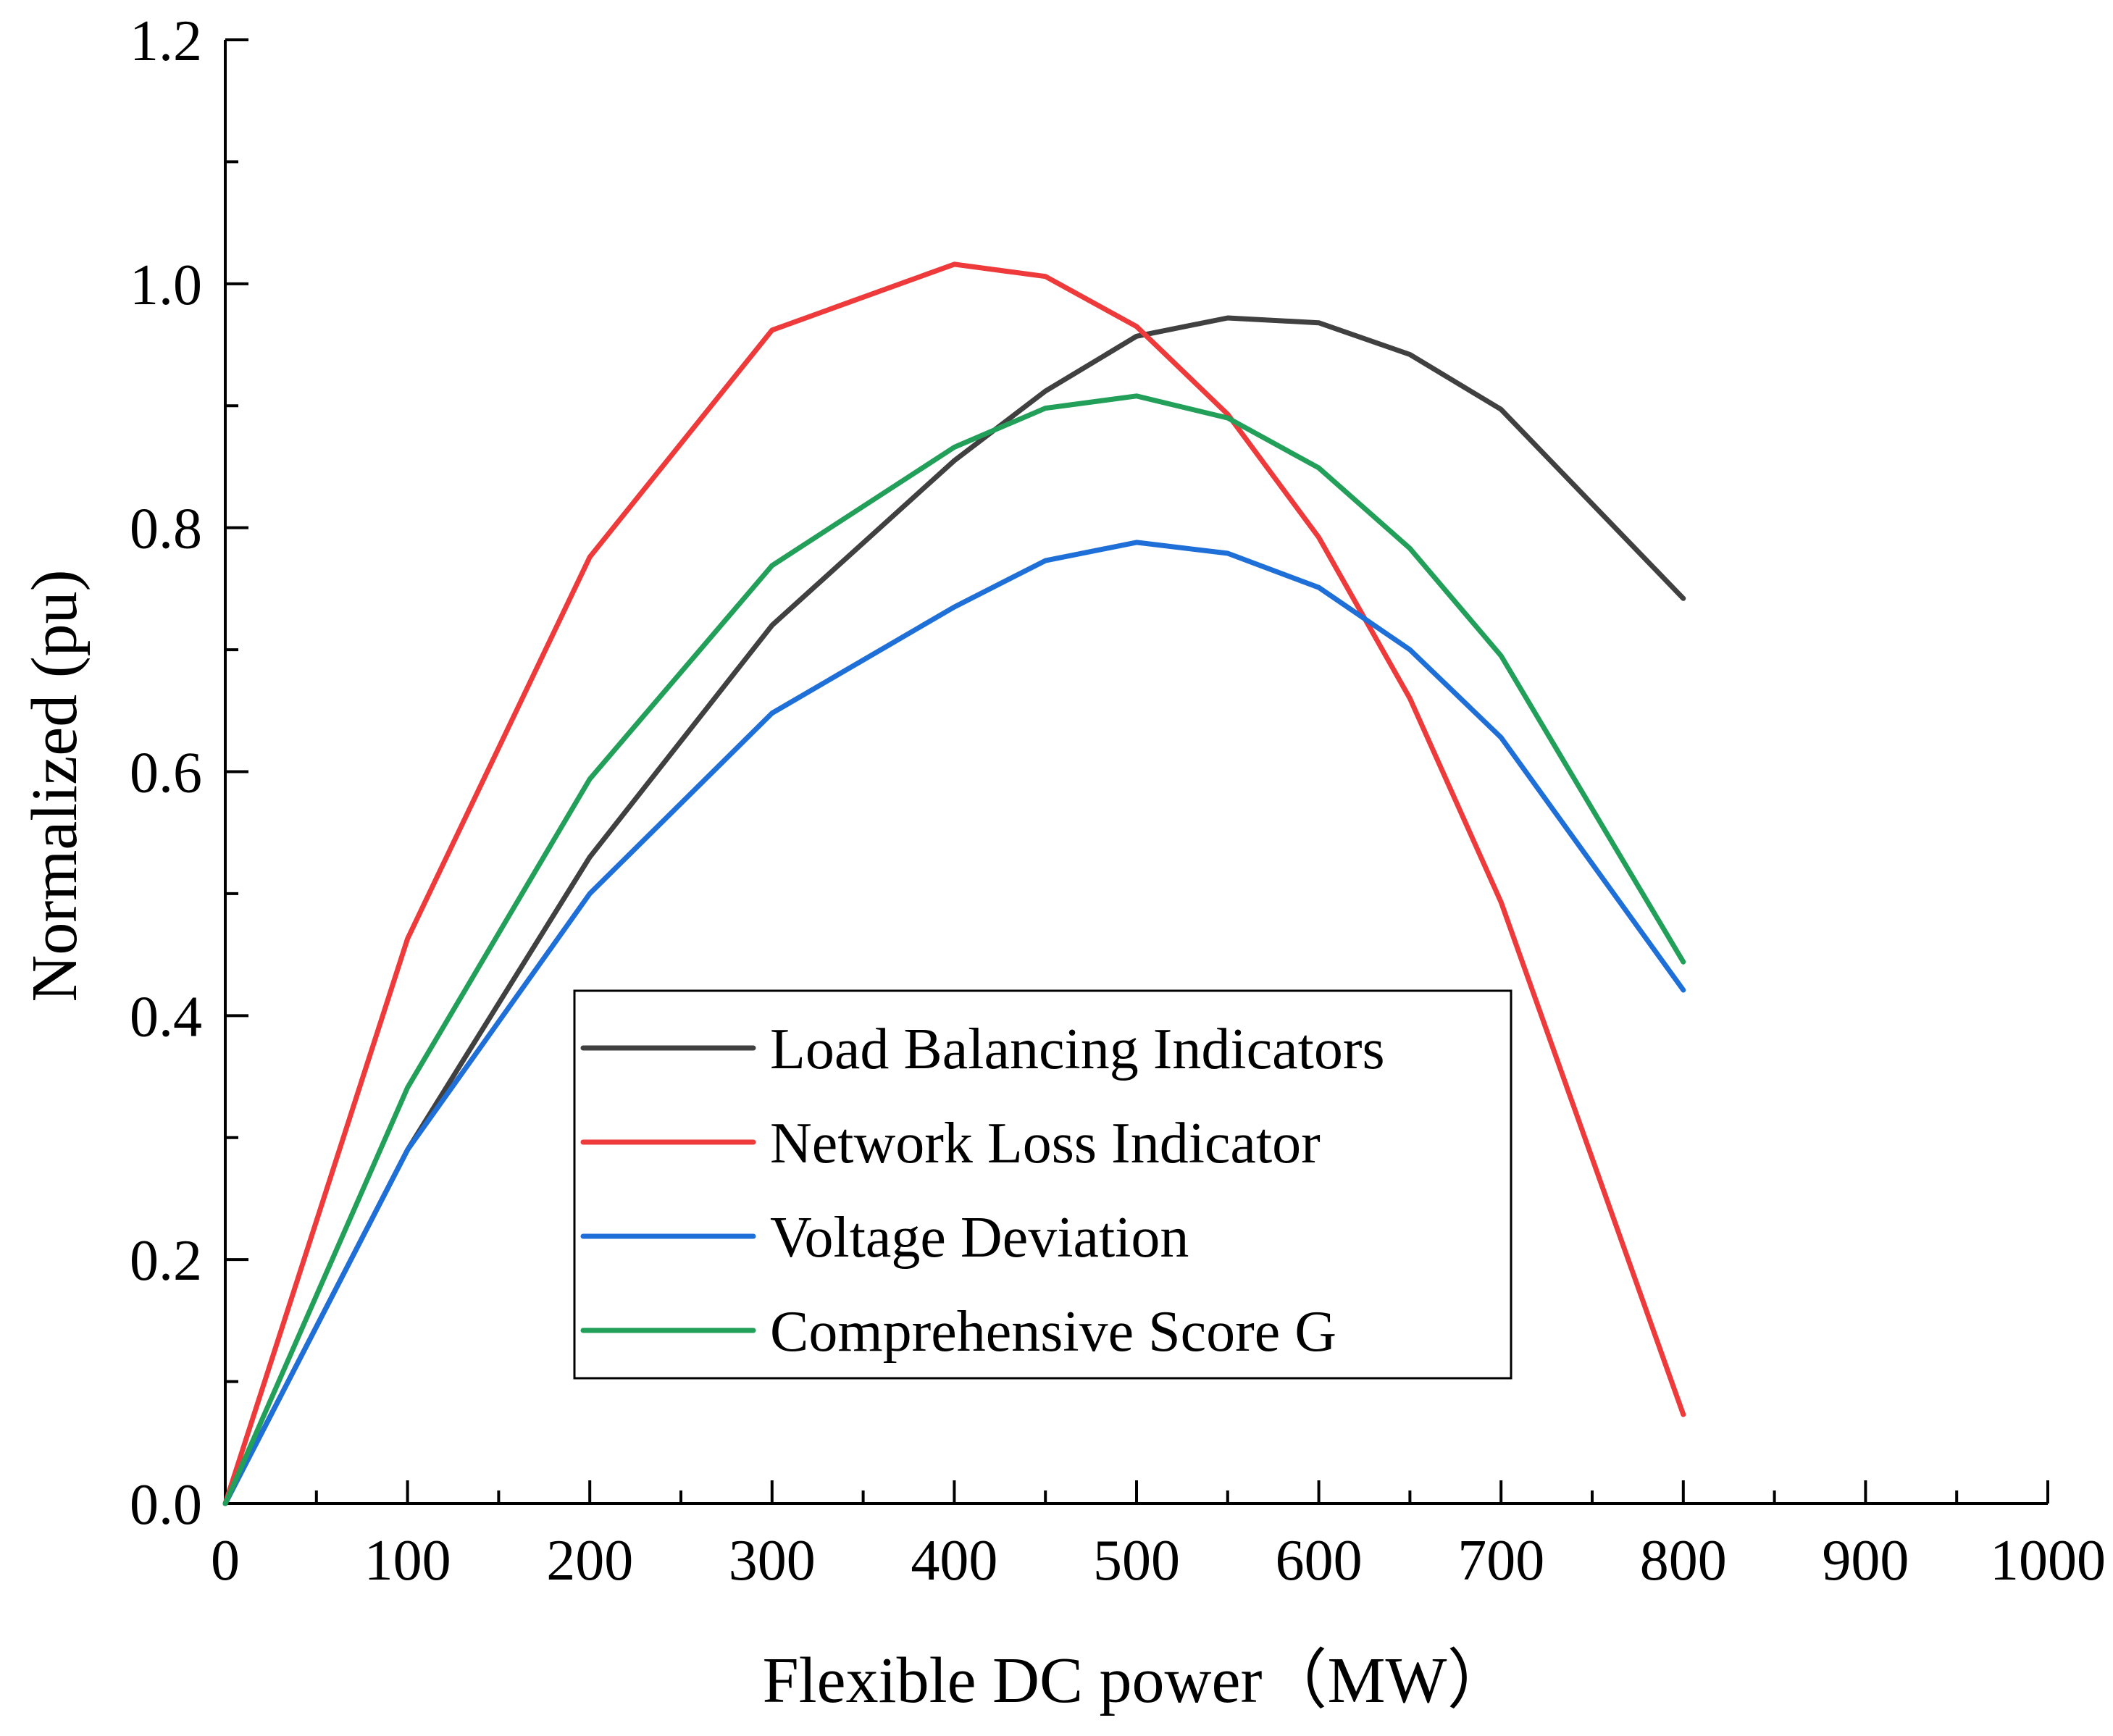 This screenshot has height=1736, width=2113. I want to click on x-tick-label: 1000, so click(2048, 1561).